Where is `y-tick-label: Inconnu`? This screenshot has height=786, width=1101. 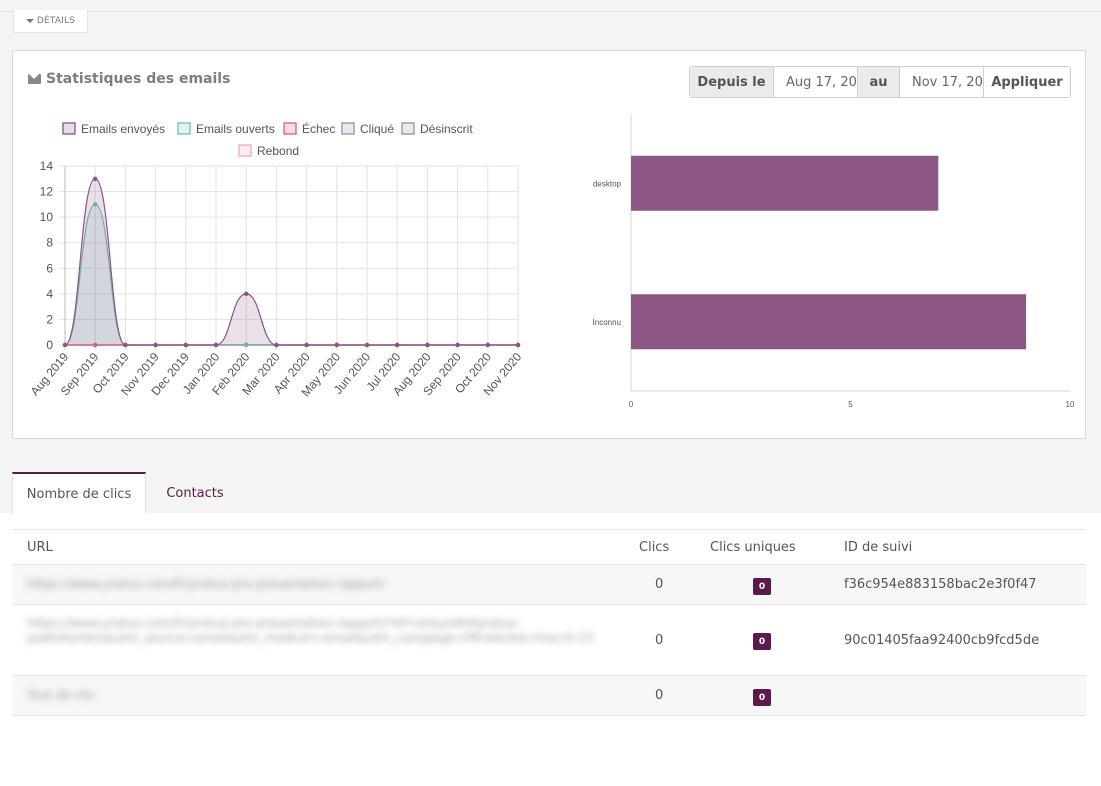 y-tick-label: Inconnu is located at coordinates (607, 322).